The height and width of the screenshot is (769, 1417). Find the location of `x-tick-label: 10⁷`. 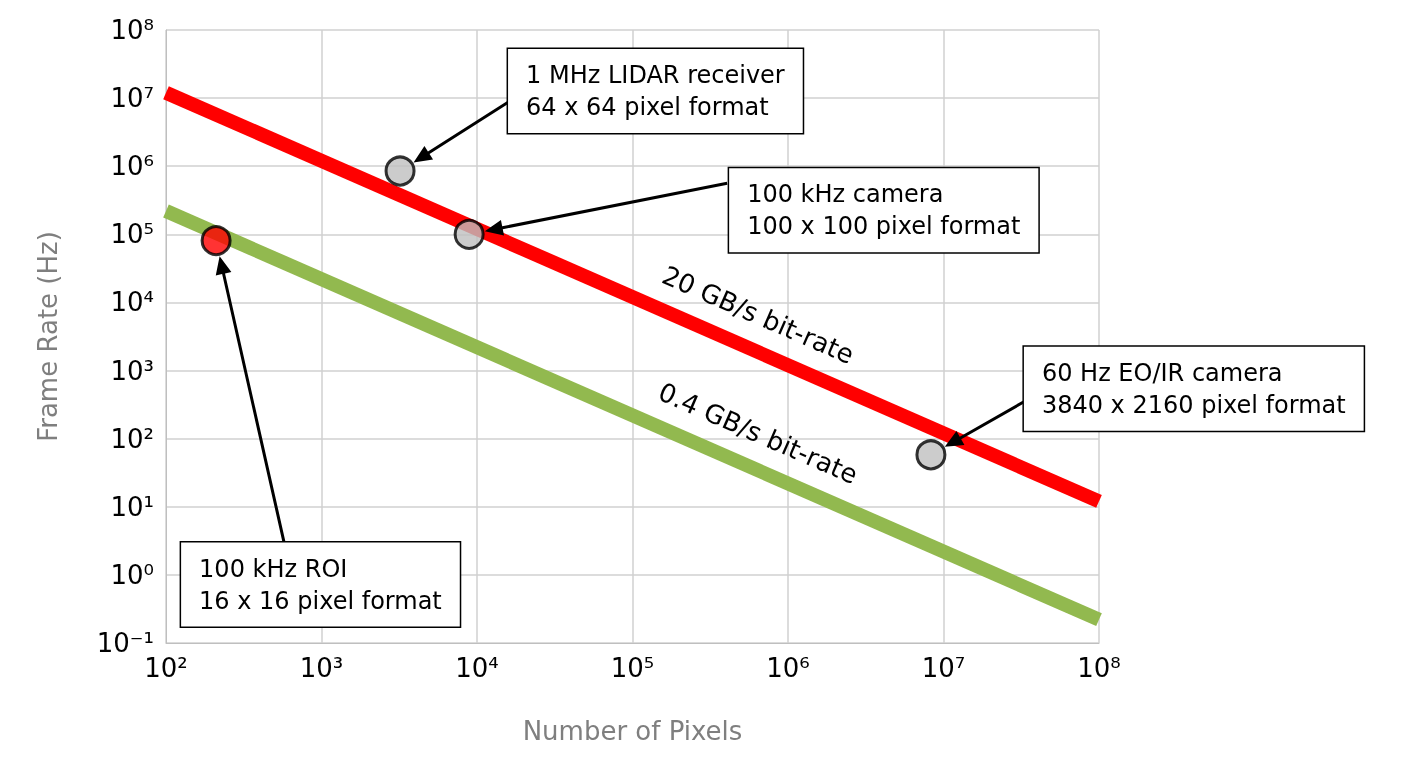

x-tick-label: 10⁷ is located at coordinates (943, 668).